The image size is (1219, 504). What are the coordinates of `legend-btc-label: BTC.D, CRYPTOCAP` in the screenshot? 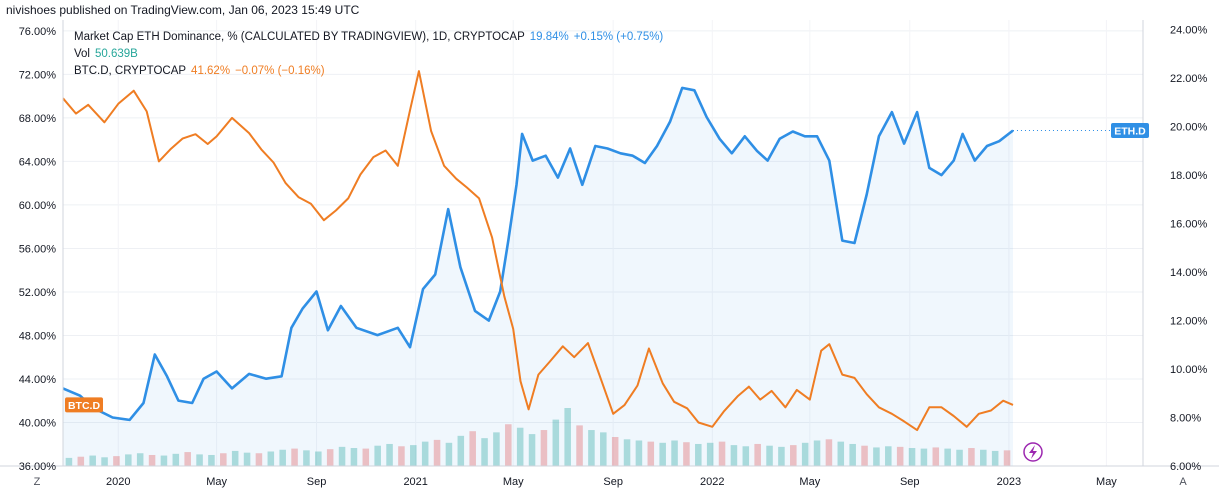 It's located at (130, 71).